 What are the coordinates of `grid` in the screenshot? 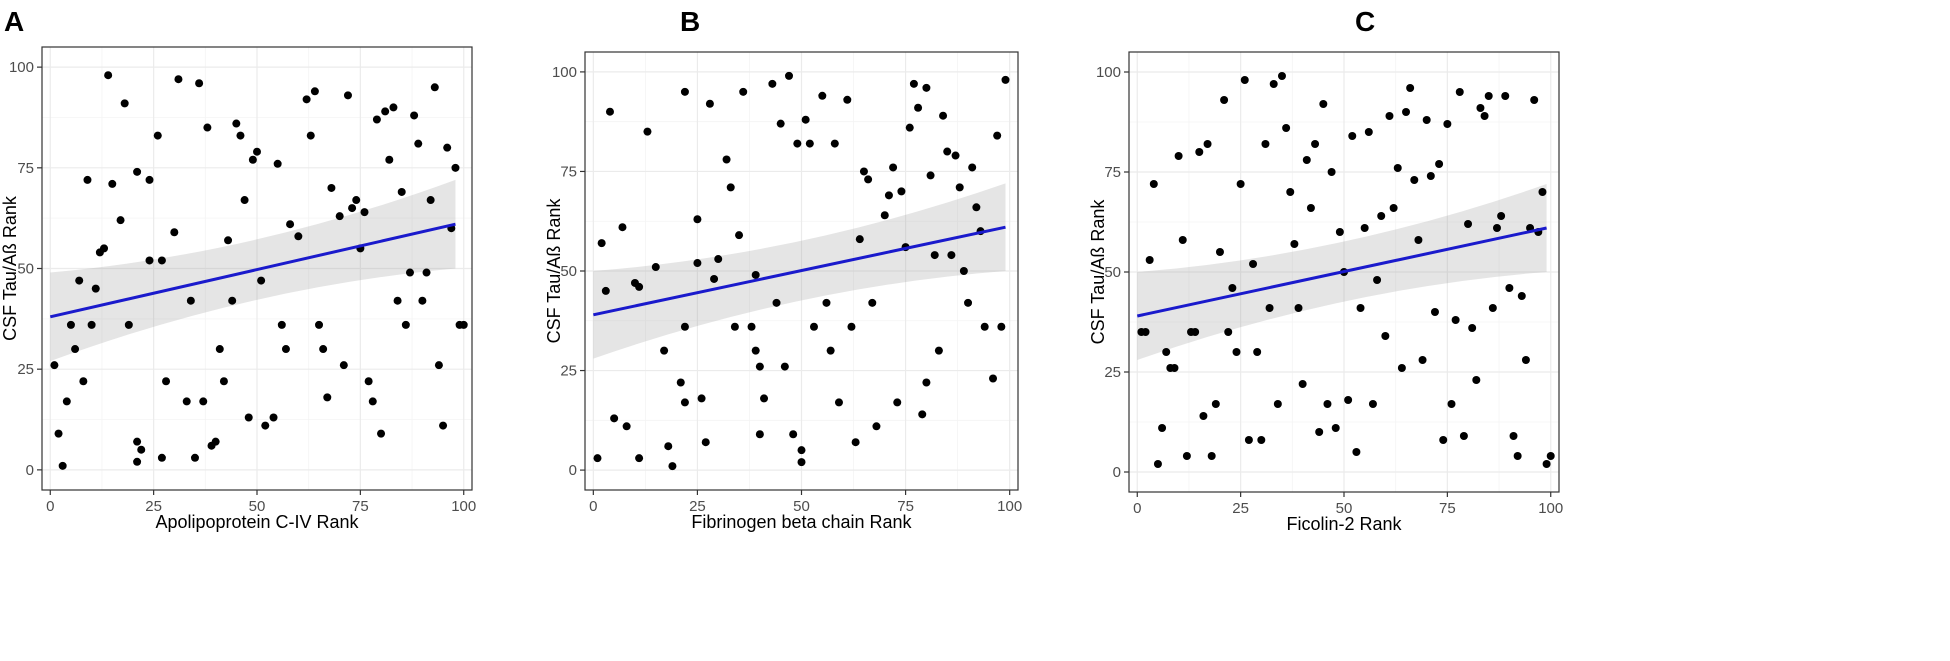 It's located at (257, 268).